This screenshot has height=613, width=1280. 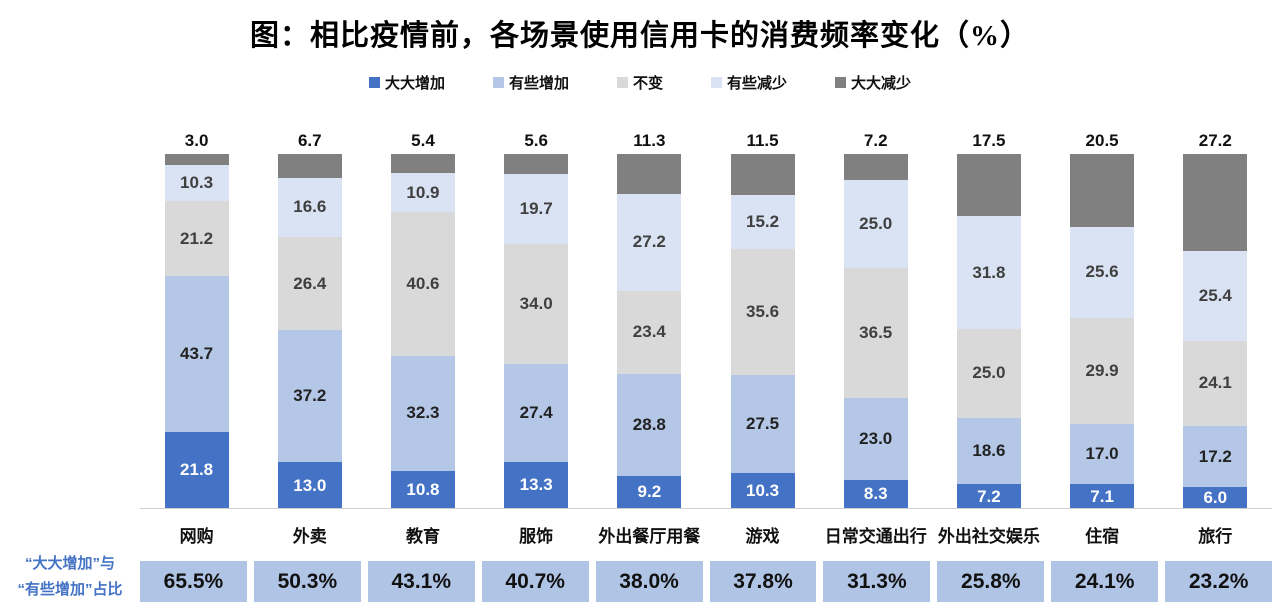 What do you see at coordinates (1215, 498) in the screenshot?
I see `bar-segment: 6.0` at bounding box center [1215, 498].